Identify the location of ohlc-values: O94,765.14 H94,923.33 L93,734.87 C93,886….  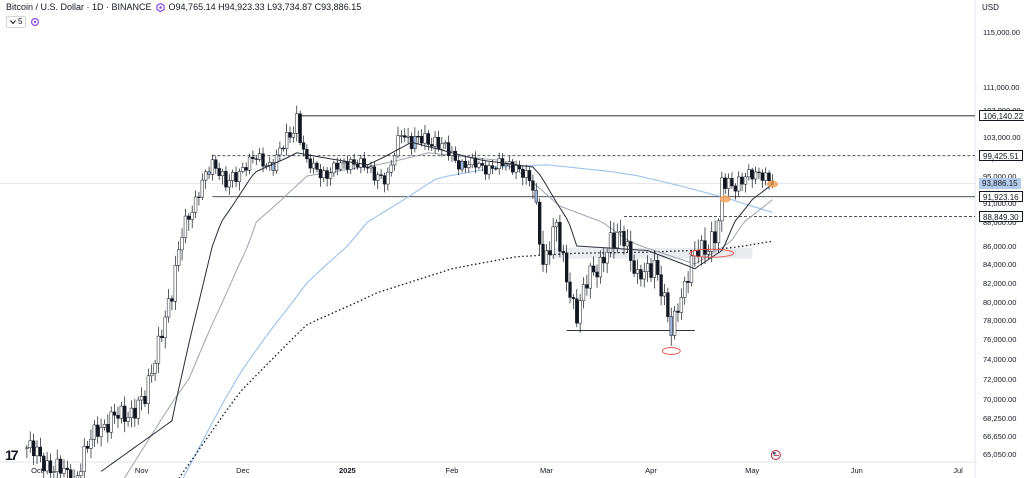
(265, 7).